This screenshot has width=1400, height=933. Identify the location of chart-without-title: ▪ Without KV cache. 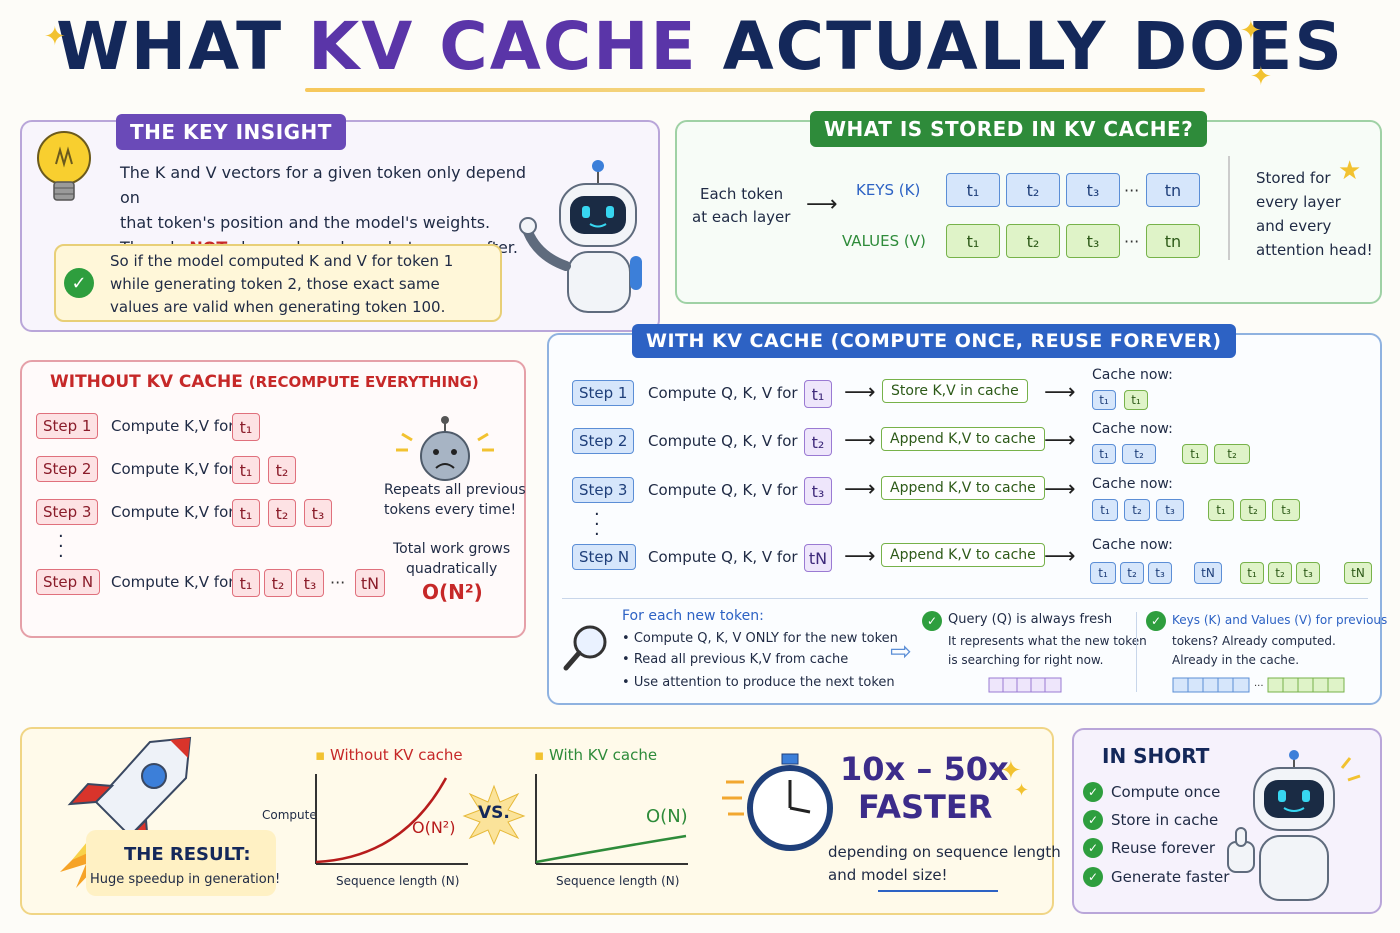
(389, 755).